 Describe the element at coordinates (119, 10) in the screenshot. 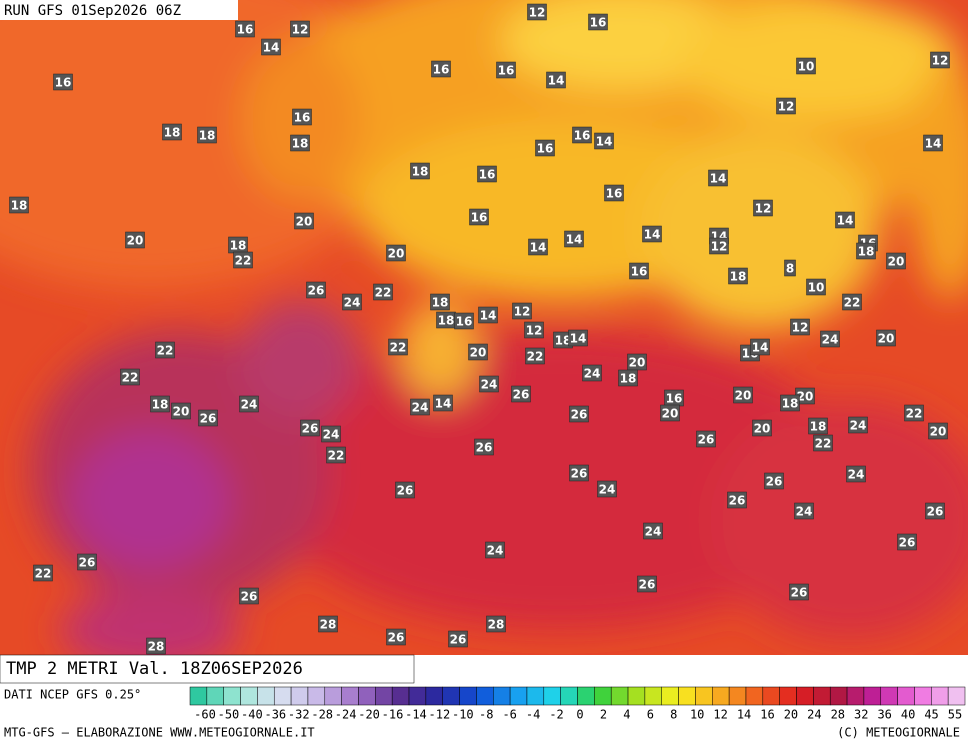

I see `header-box` at that location.